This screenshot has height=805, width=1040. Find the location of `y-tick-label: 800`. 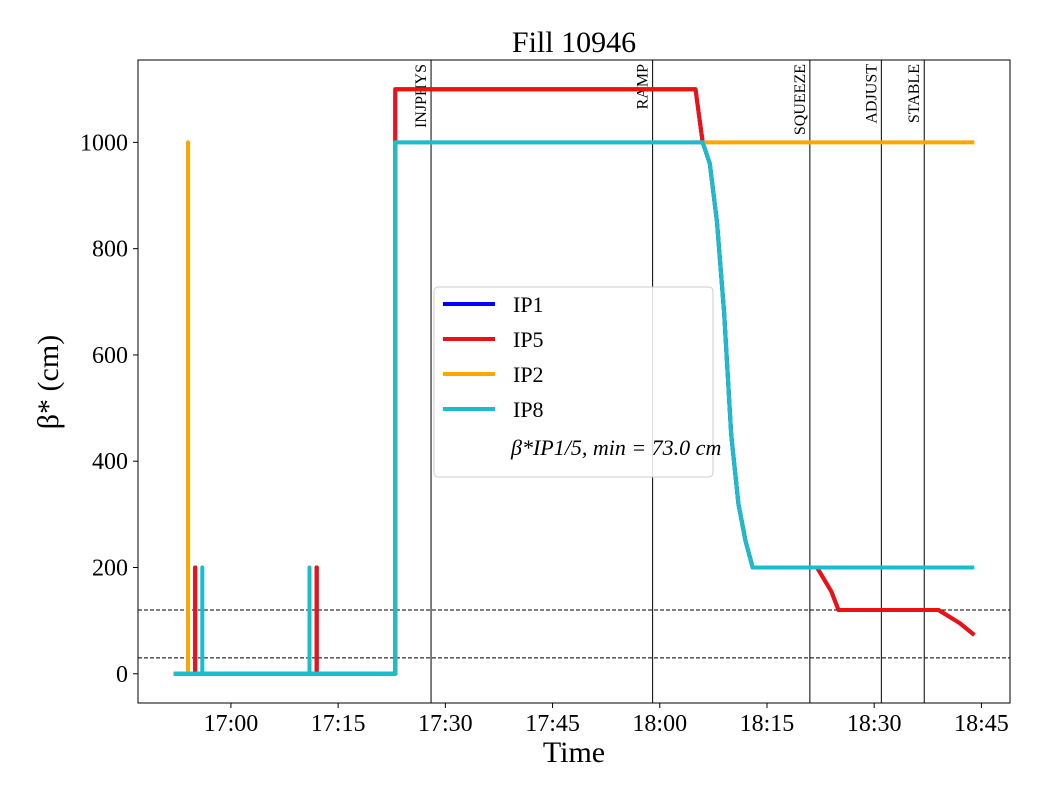

y-tick-label: 800 is located at coordinates (110, 250).